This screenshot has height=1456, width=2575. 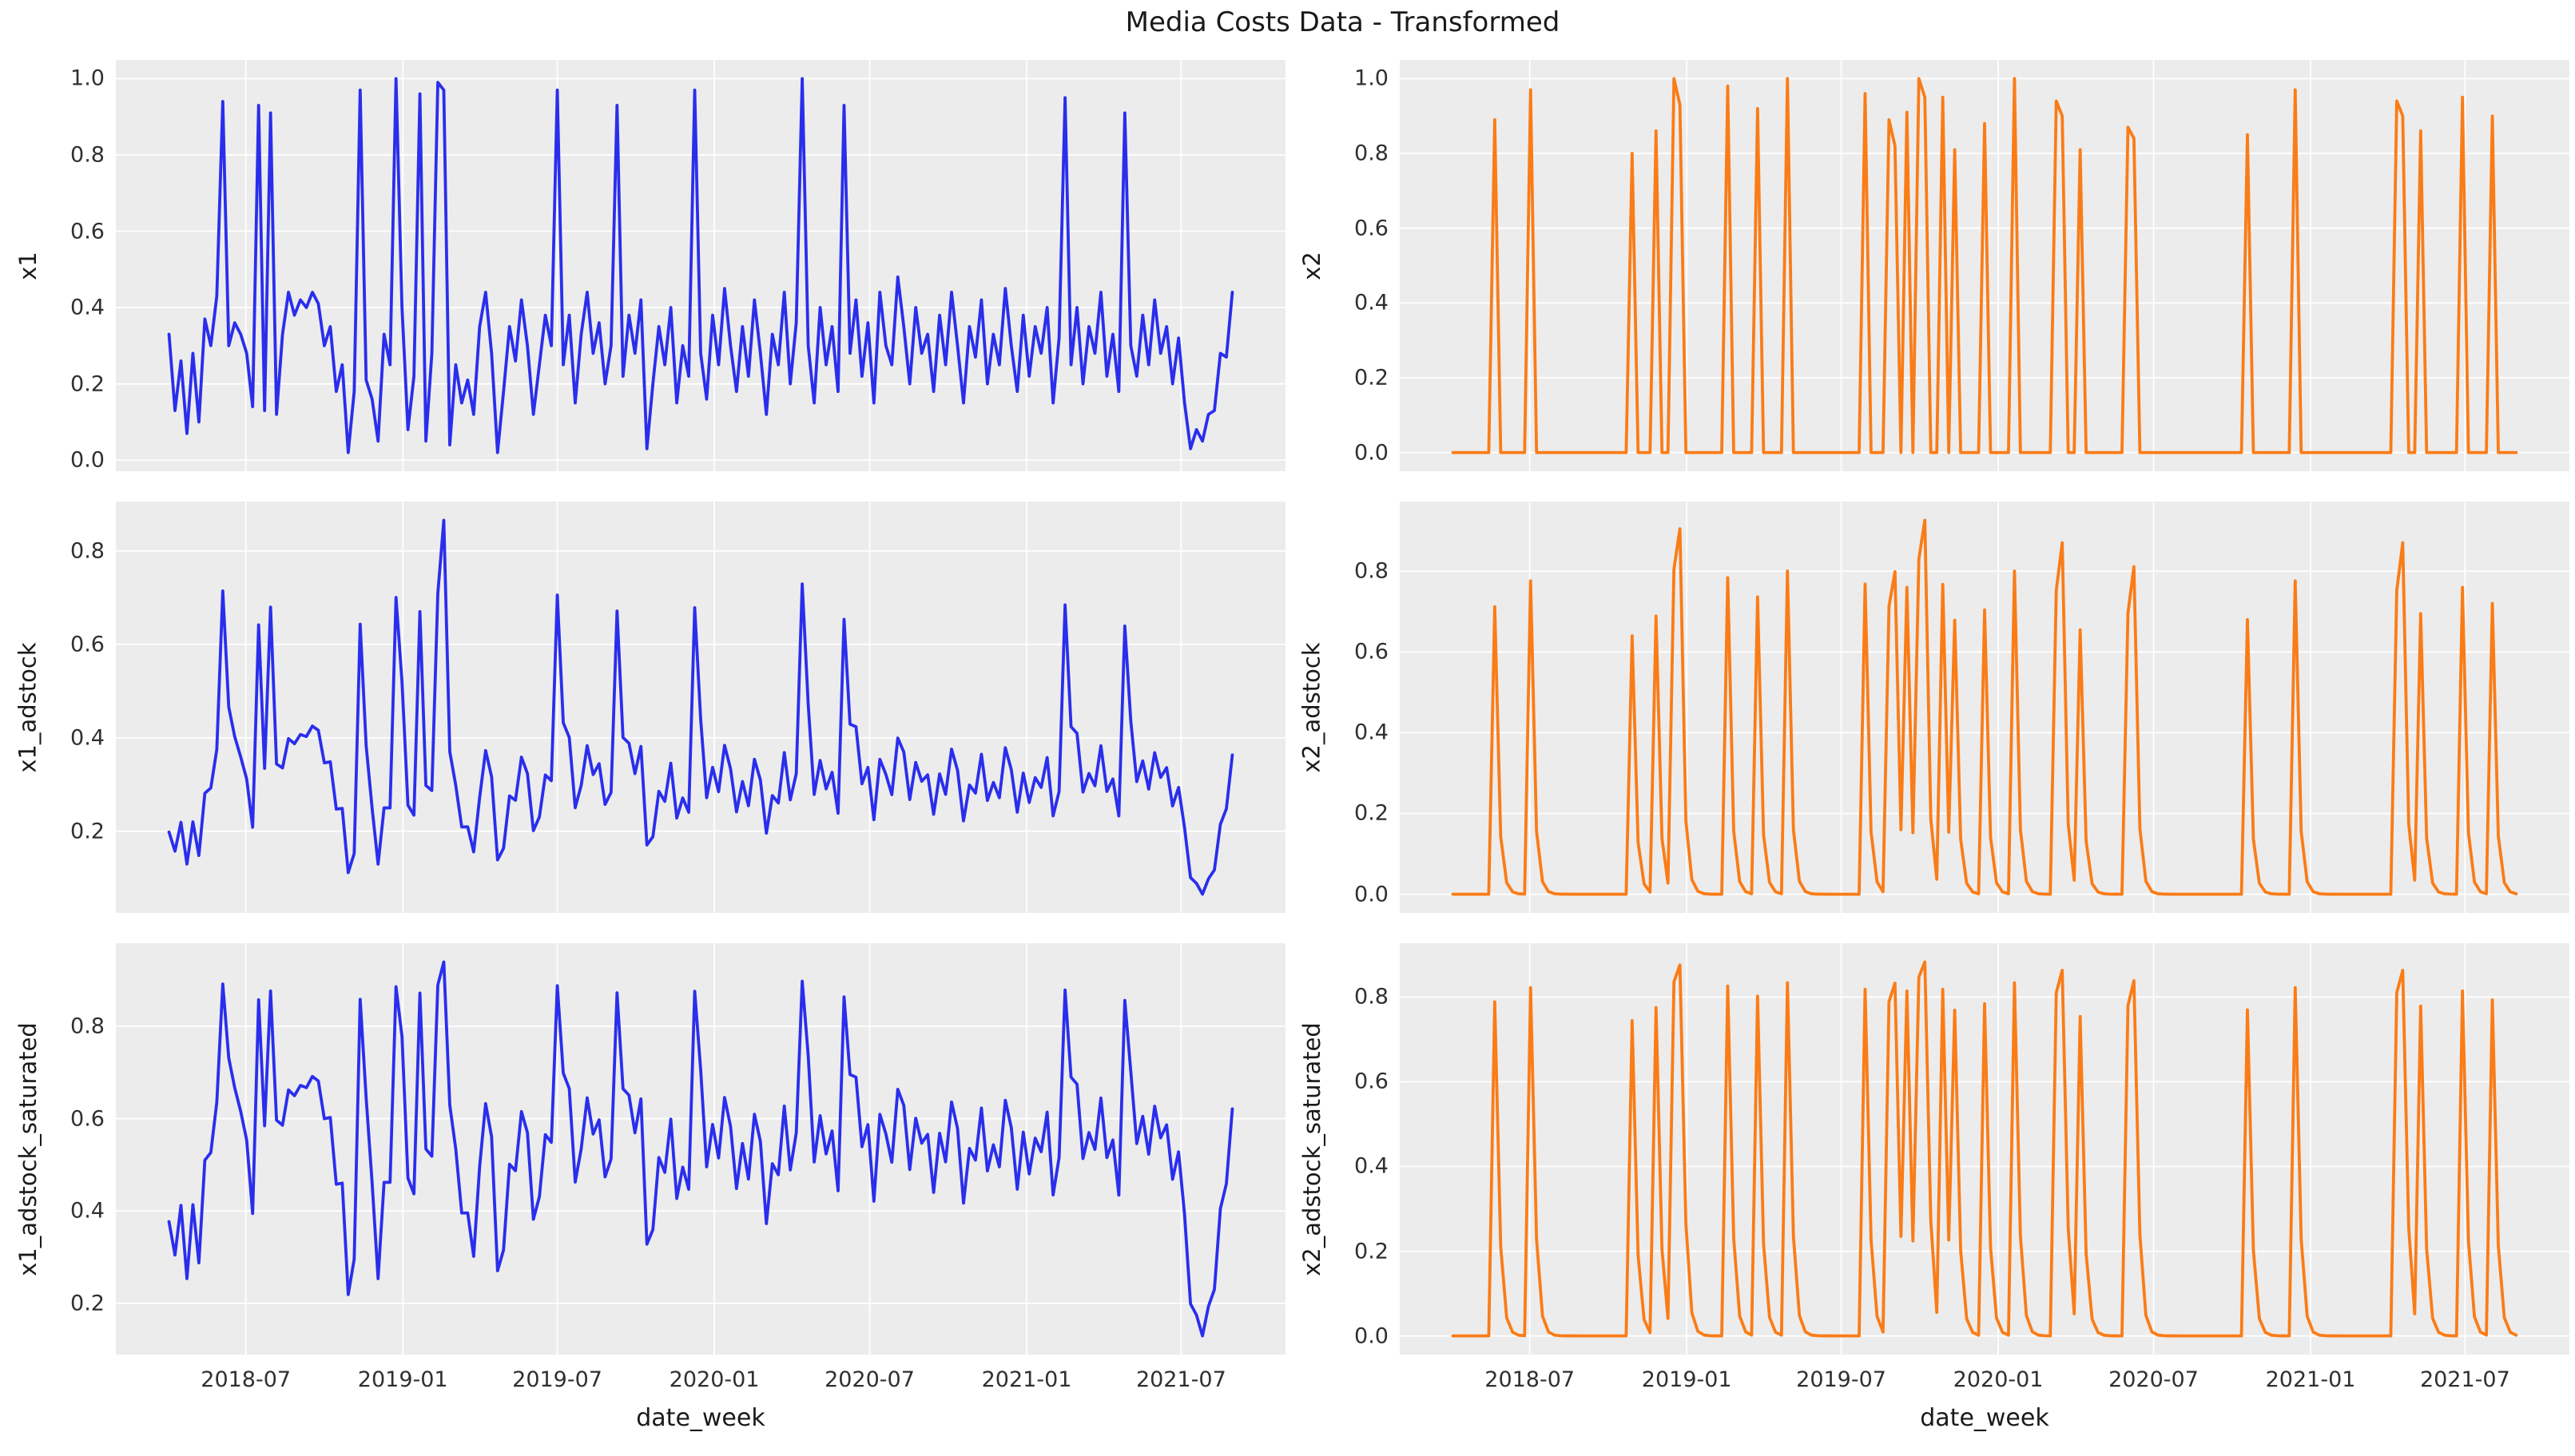 I want to click on y-axis-label-x1_adstock: x1_adstock, so click(x=28, y=707).